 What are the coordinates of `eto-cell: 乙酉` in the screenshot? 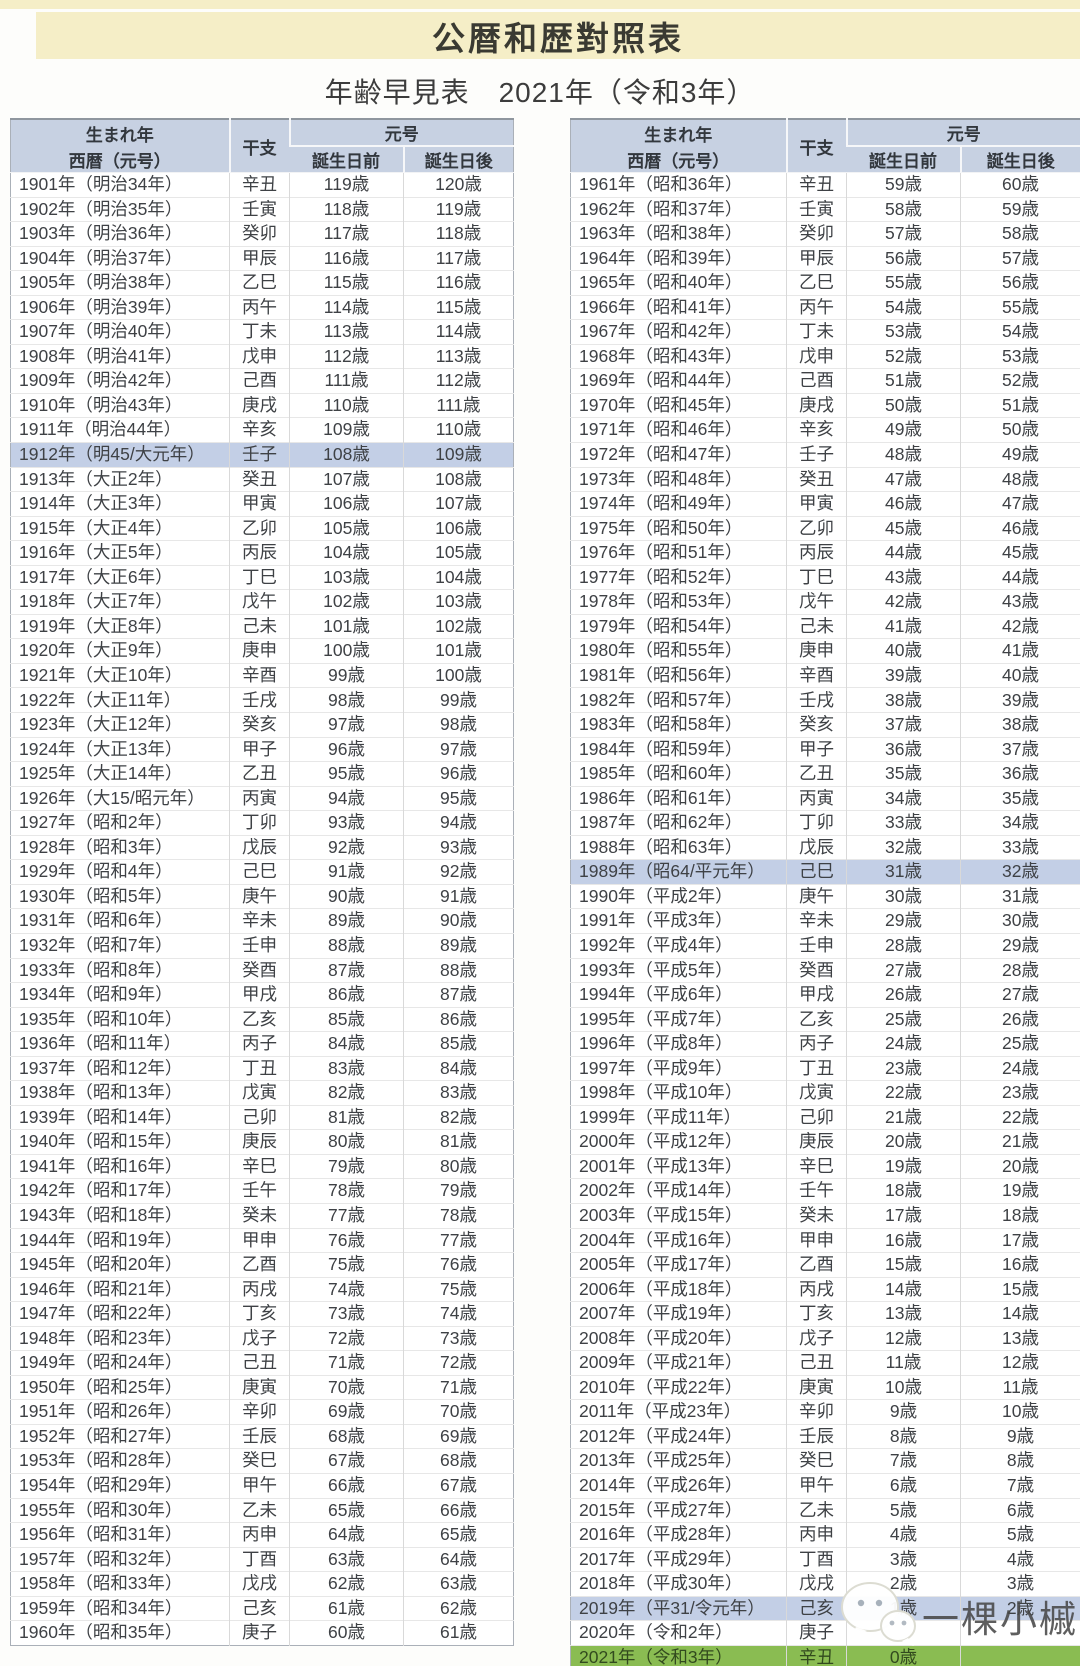 It's located at (259, 1265).